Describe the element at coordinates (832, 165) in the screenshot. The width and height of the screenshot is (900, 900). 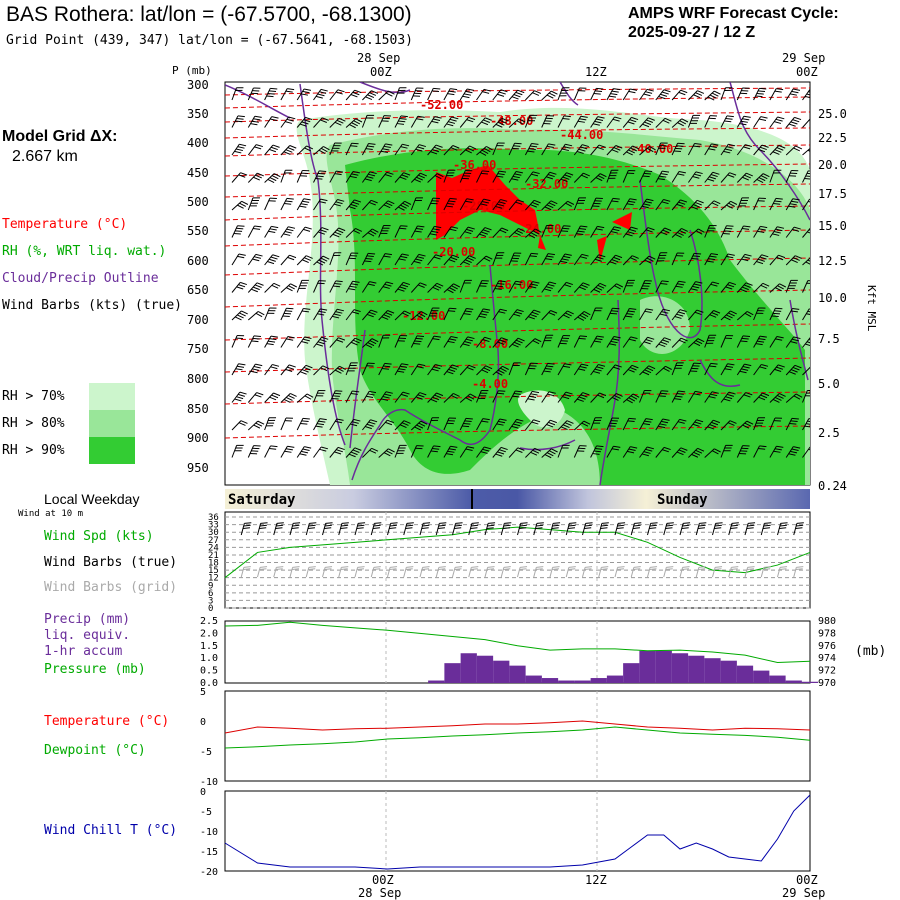
I see `kft-tick: 20.0` at that location.